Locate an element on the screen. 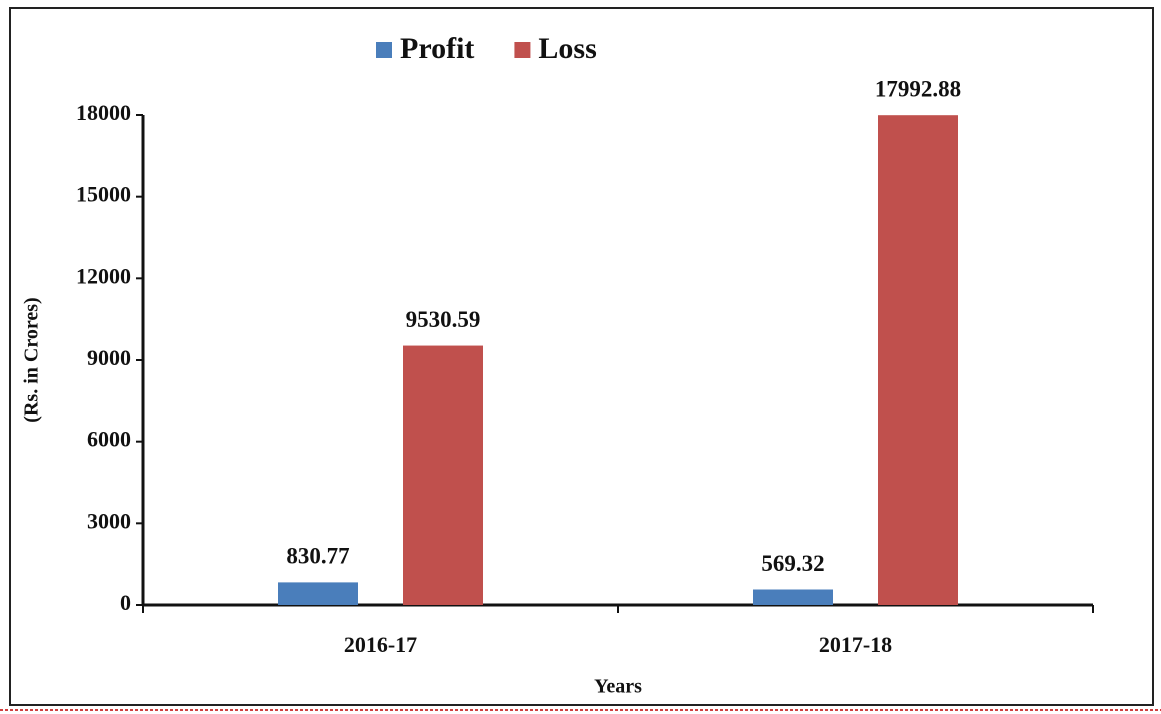 This screenshot has height=714, width=1161. data-label: 569.32 is located at coordinates (792, 563).